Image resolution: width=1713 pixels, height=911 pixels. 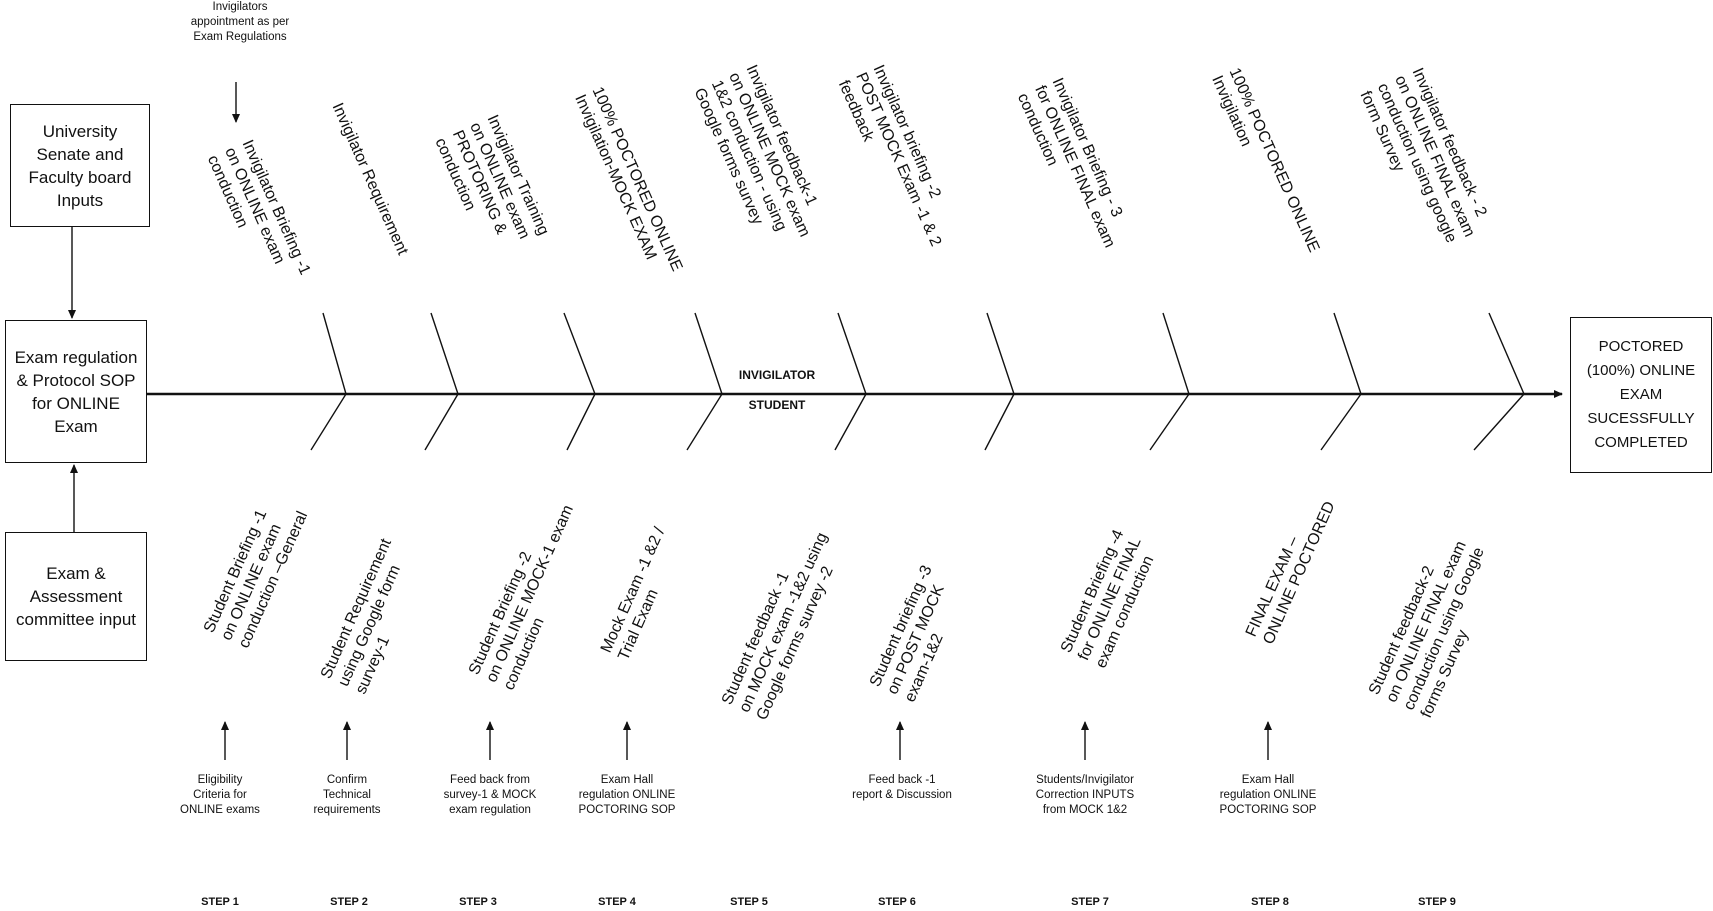 I want to click on step-input-line: Criteria for, so click(x=220, y=795).